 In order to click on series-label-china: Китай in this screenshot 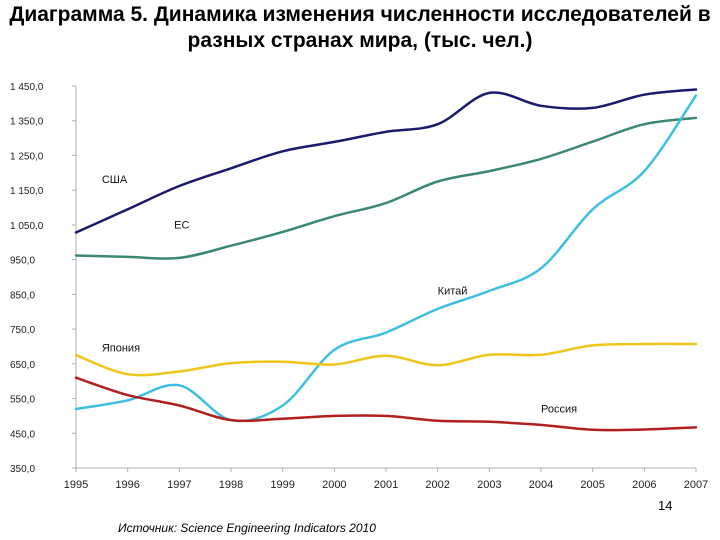, I will do `click(453, 291)`.